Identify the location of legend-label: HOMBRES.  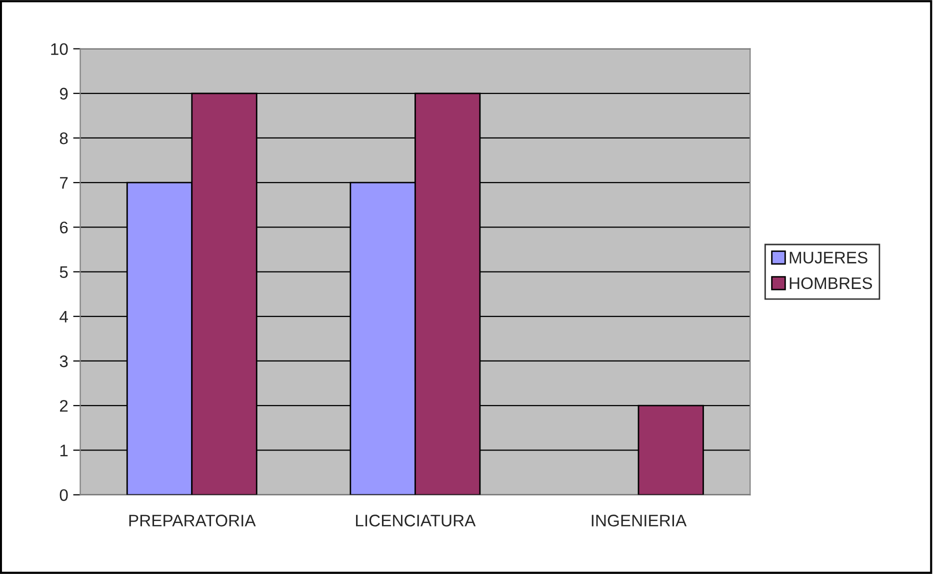
(831, 283).